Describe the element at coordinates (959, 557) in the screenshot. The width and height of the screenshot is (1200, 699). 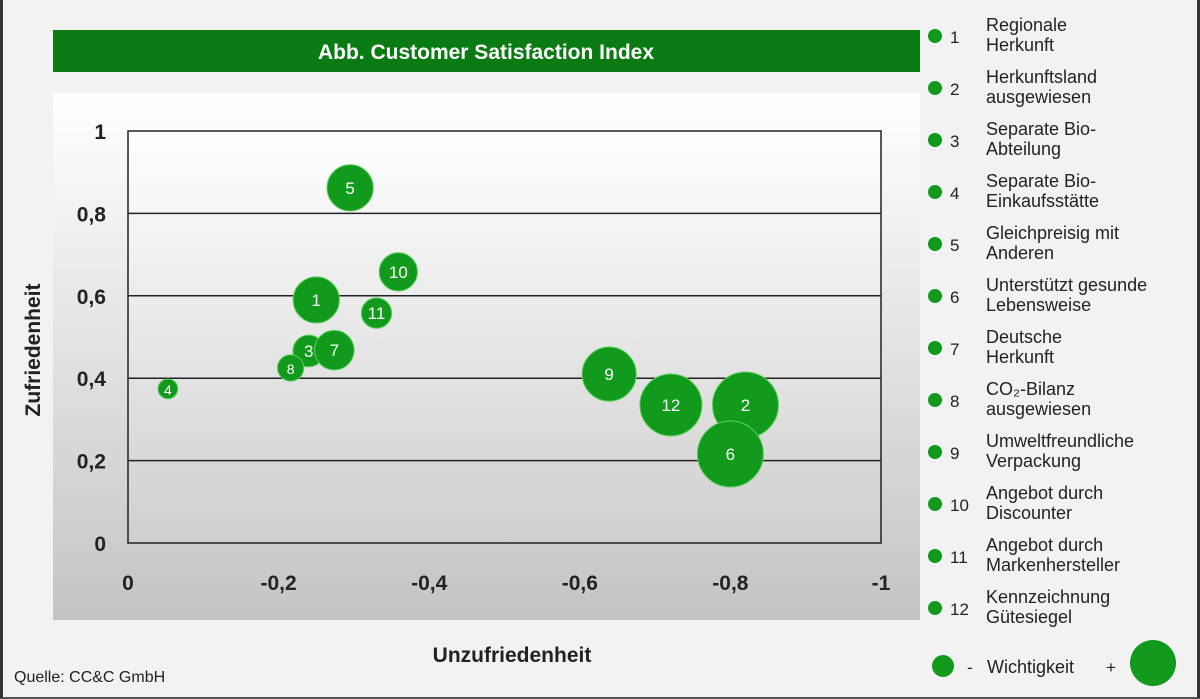
I see `legend-number: 11` at that location.